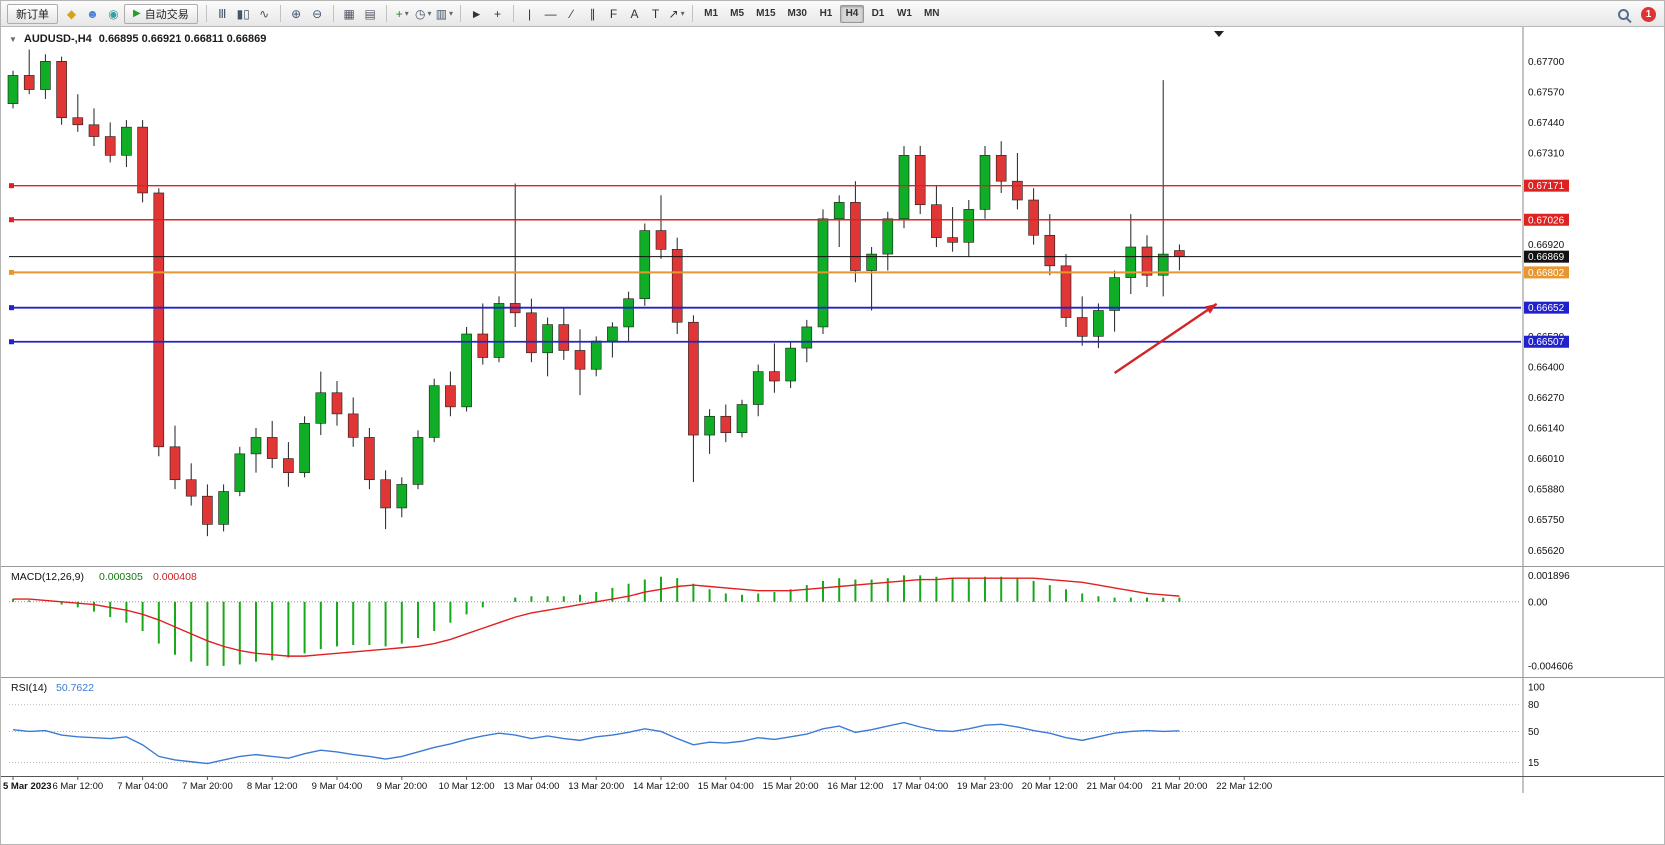 Image resolution: width=1665 pixels, height=845 pixels. Describe the element at coordinates (1534, 732) in the screenshot. I see `svg-text: 50` at that location.